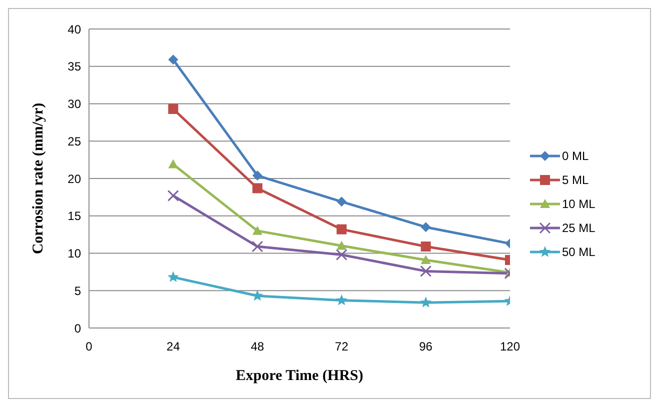  I want to click on legend-label: 10 ML, so click(579, 203).